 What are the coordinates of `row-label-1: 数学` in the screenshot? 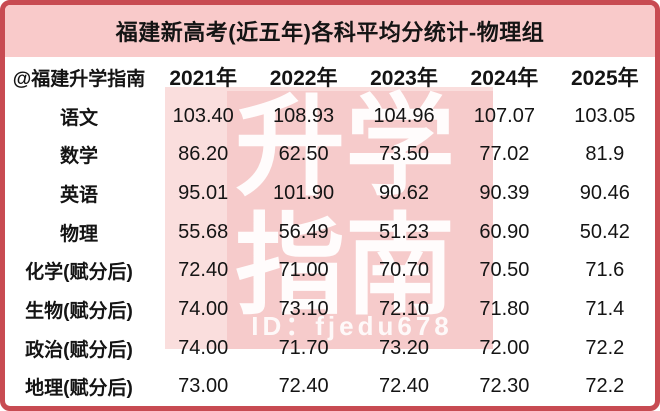 It's located at (78, 157).